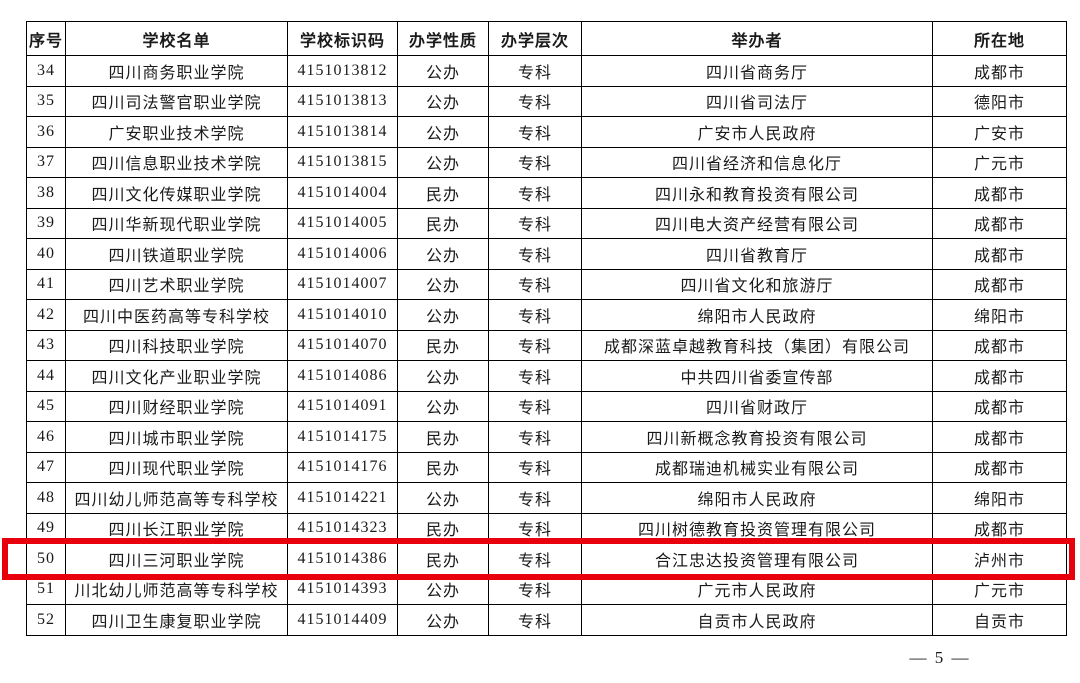 This screenshot has height=683, width=1080. Describe the element at coordinates (342, 223) in the screenshot. I see `cell-school-code: 4151014005` at that location.